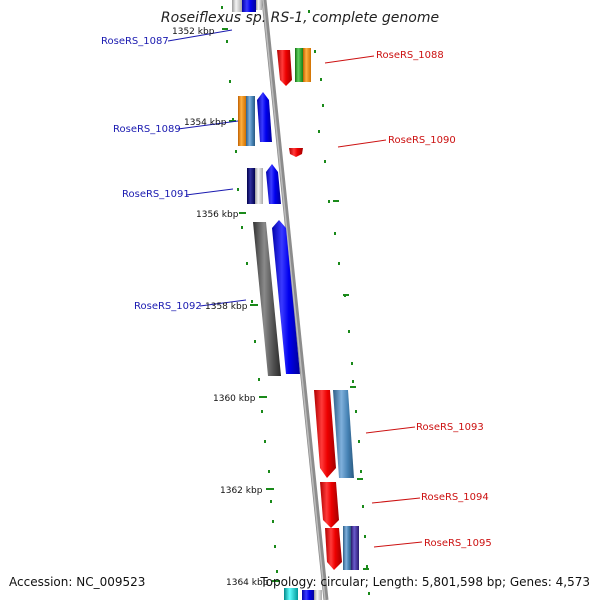 This screenshot has width=600, height=600. I want to click on gene-label-1089: RoseRS_1089, so click(147, 129).